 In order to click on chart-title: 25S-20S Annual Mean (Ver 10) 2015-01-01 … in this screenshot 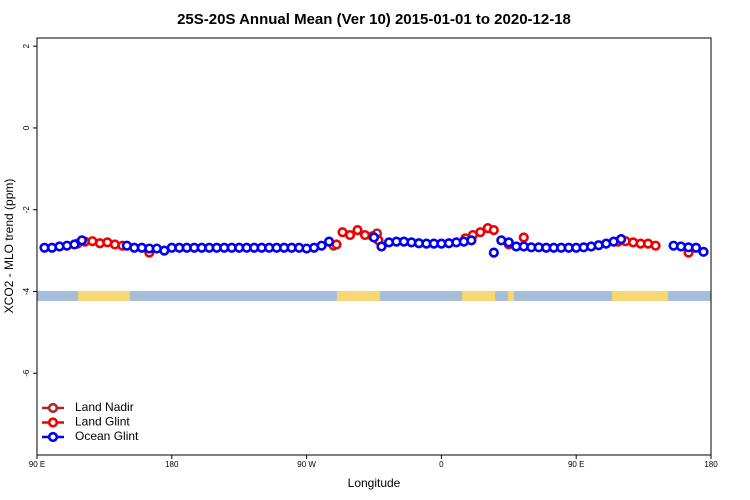, I will do `click(374, 19)`.